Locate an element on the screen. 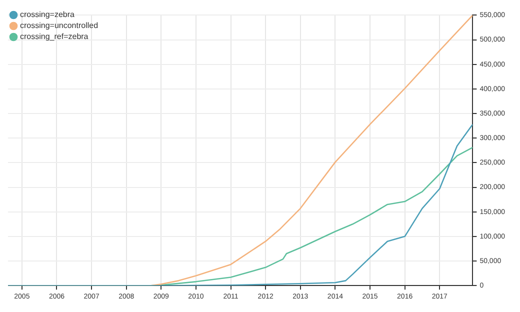 The height and width of the screenshot is (312, 520). legend-label: crossing_ref=zebra is located at coordinates (54, 37).